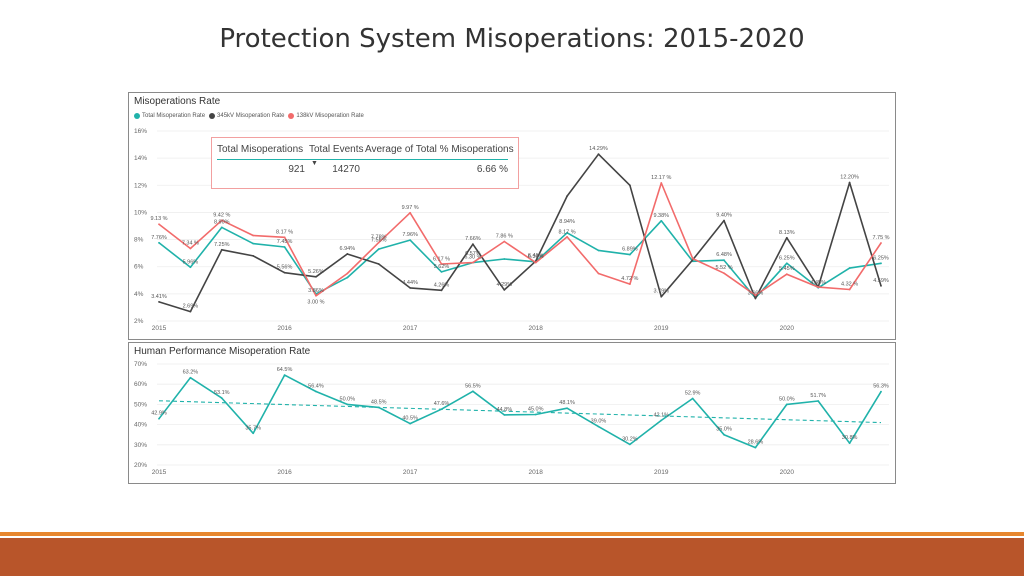 The height and width of the screenshot is (576, 1024). I want to click on legend-item-138kv: 138kV Misoperation Rate, so click(326, 116).